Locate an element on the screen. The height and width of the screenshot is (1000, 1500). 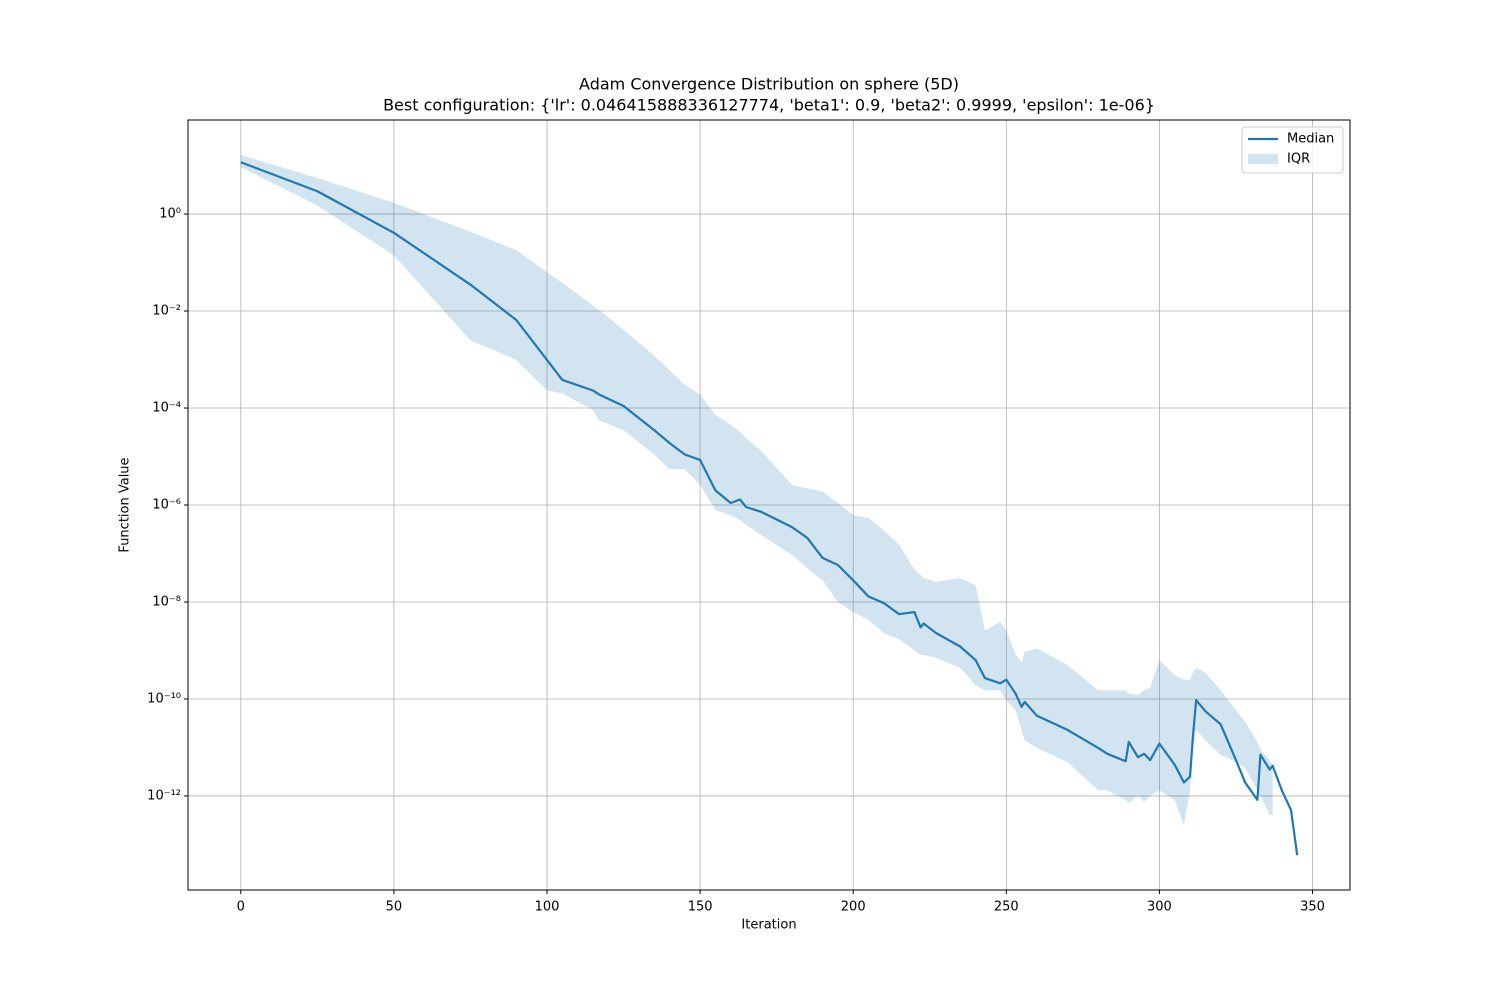
x-tick-label: 100 is located at coordinates (547, 907).